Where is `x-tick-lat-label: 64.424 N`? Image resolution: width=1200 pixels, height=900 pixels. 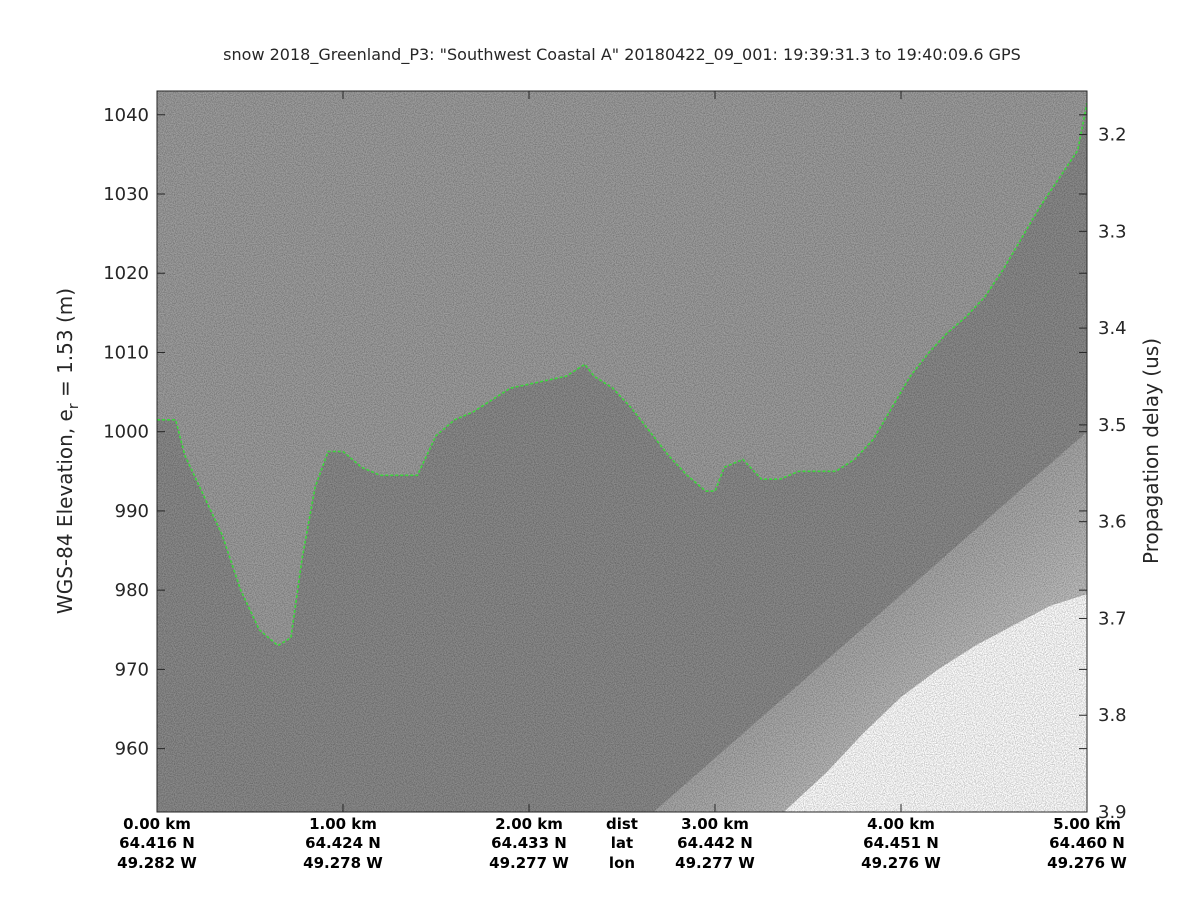 x-tick-lat-label: 64.424 N is located at coordinates (343, 843).